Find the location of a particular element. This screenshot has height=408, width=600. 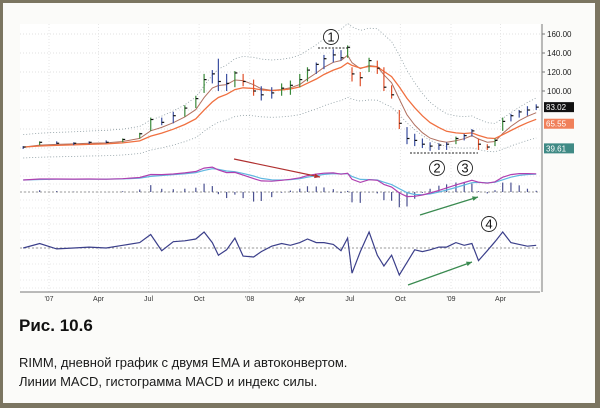

annotation-number: 4 is located at coordinates (488, 224).